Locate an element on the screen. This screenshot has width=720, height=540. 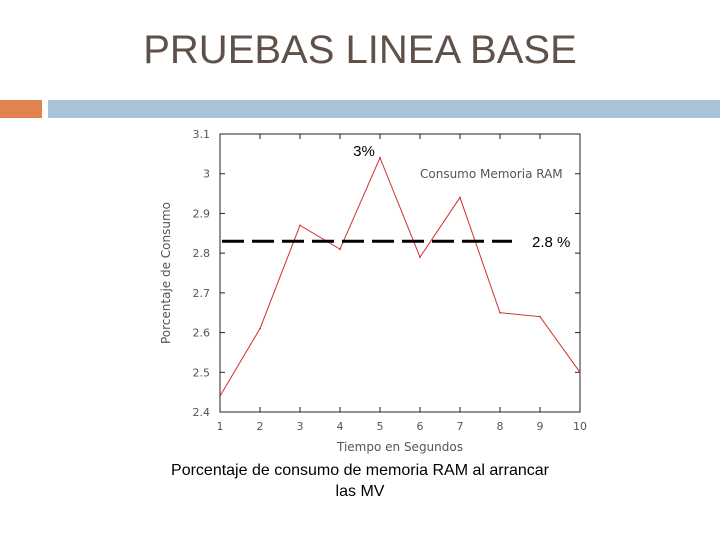
x-tick-label: 1 is located at coordinates (220, 426).